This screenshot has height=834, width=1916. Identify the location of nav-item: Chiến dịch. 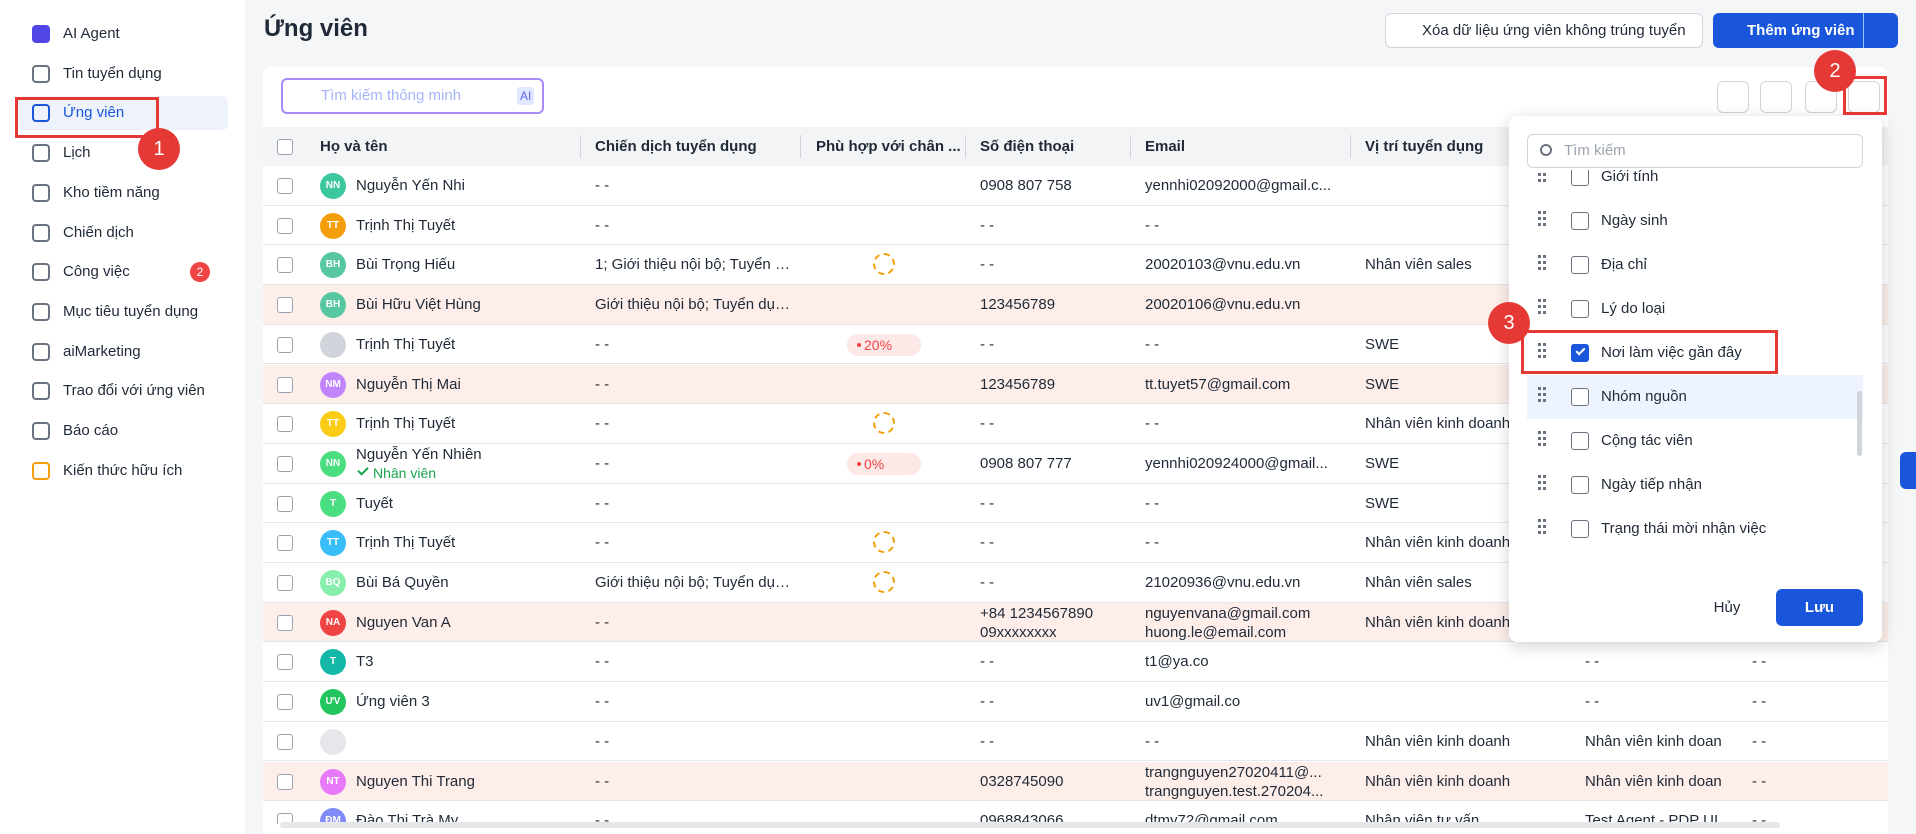
(98, 232).